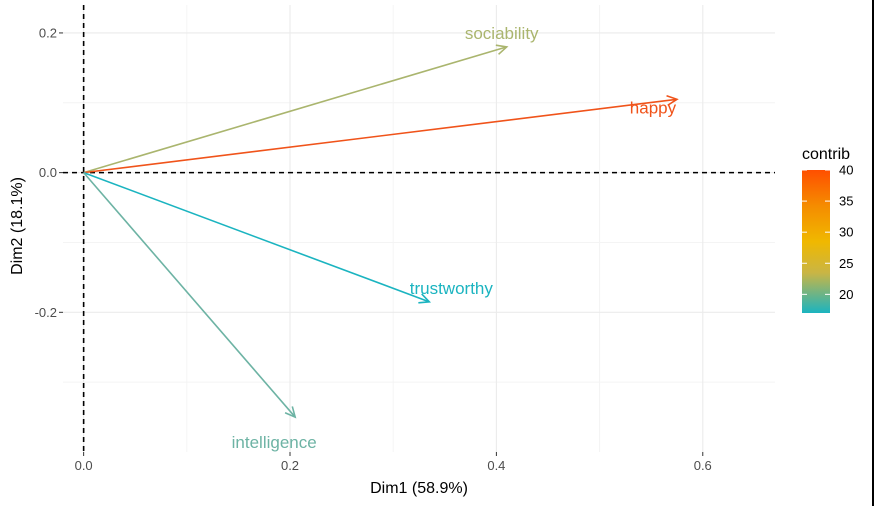 The image size is (875, 506). I want to click on y-tick-label: -0.2, so click(46, 312).